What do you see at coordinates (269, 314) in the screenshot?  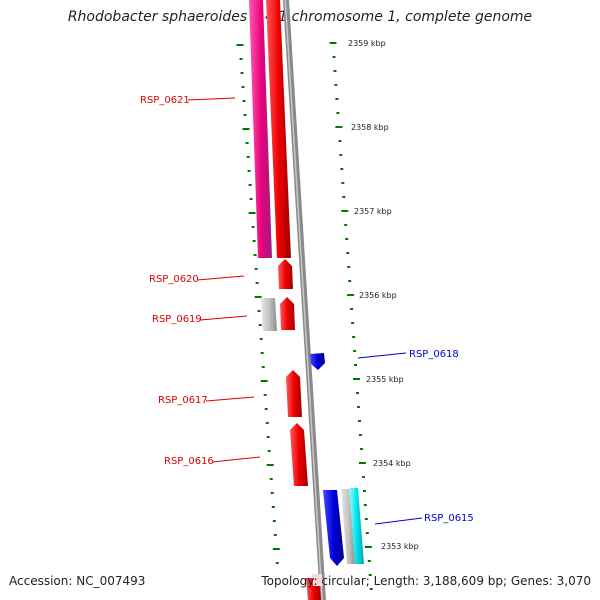 I see `gene-rsp-0619-grey` at bounding box center [269, 314].